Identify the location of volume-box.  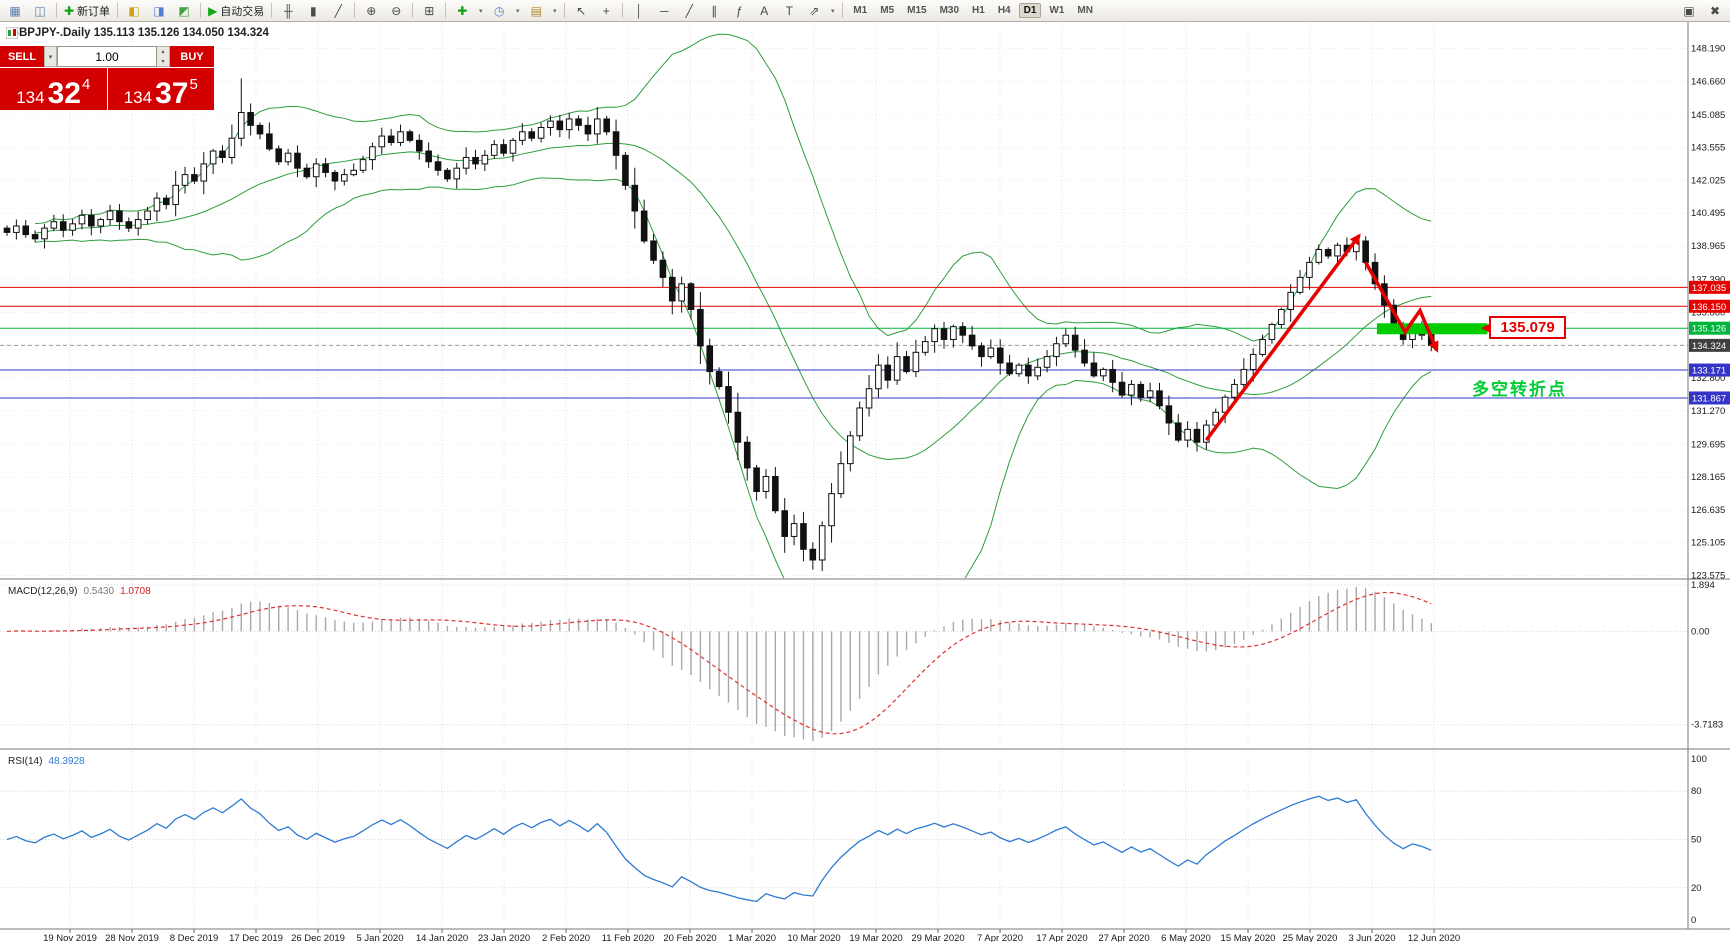
(107, 56).